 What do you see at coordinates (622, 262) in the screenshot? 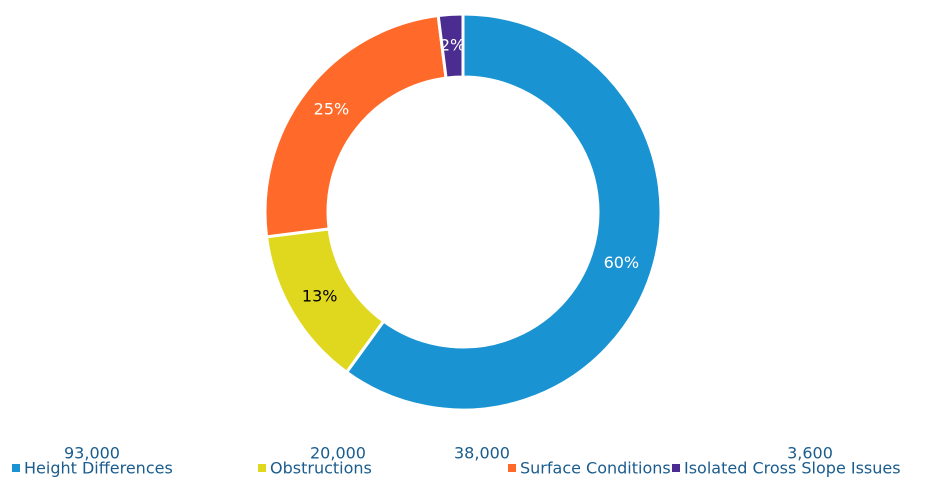
I see `data-label: 60%` at bounding box center [622, 262].